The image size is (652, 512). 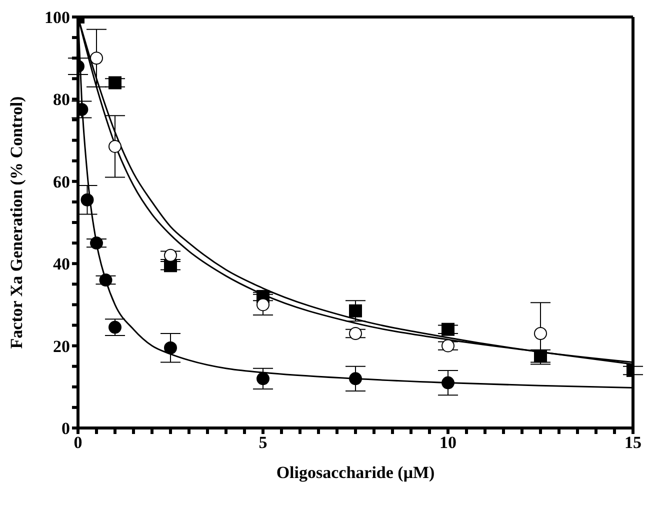 I want to click on y-tick-label: 40, so click(x=61, y=264).